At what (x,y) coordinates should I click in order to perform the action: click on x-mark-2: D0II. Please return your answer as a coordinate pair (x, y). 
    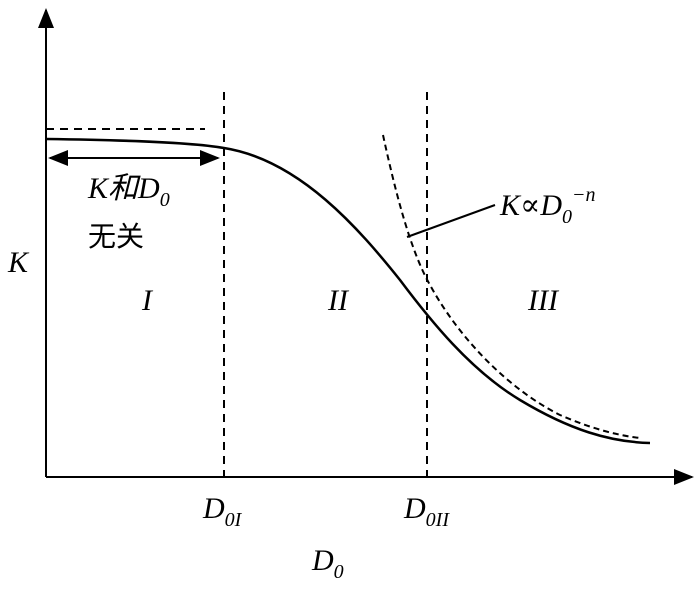
    Looking at the image, I should click on (426, 511).